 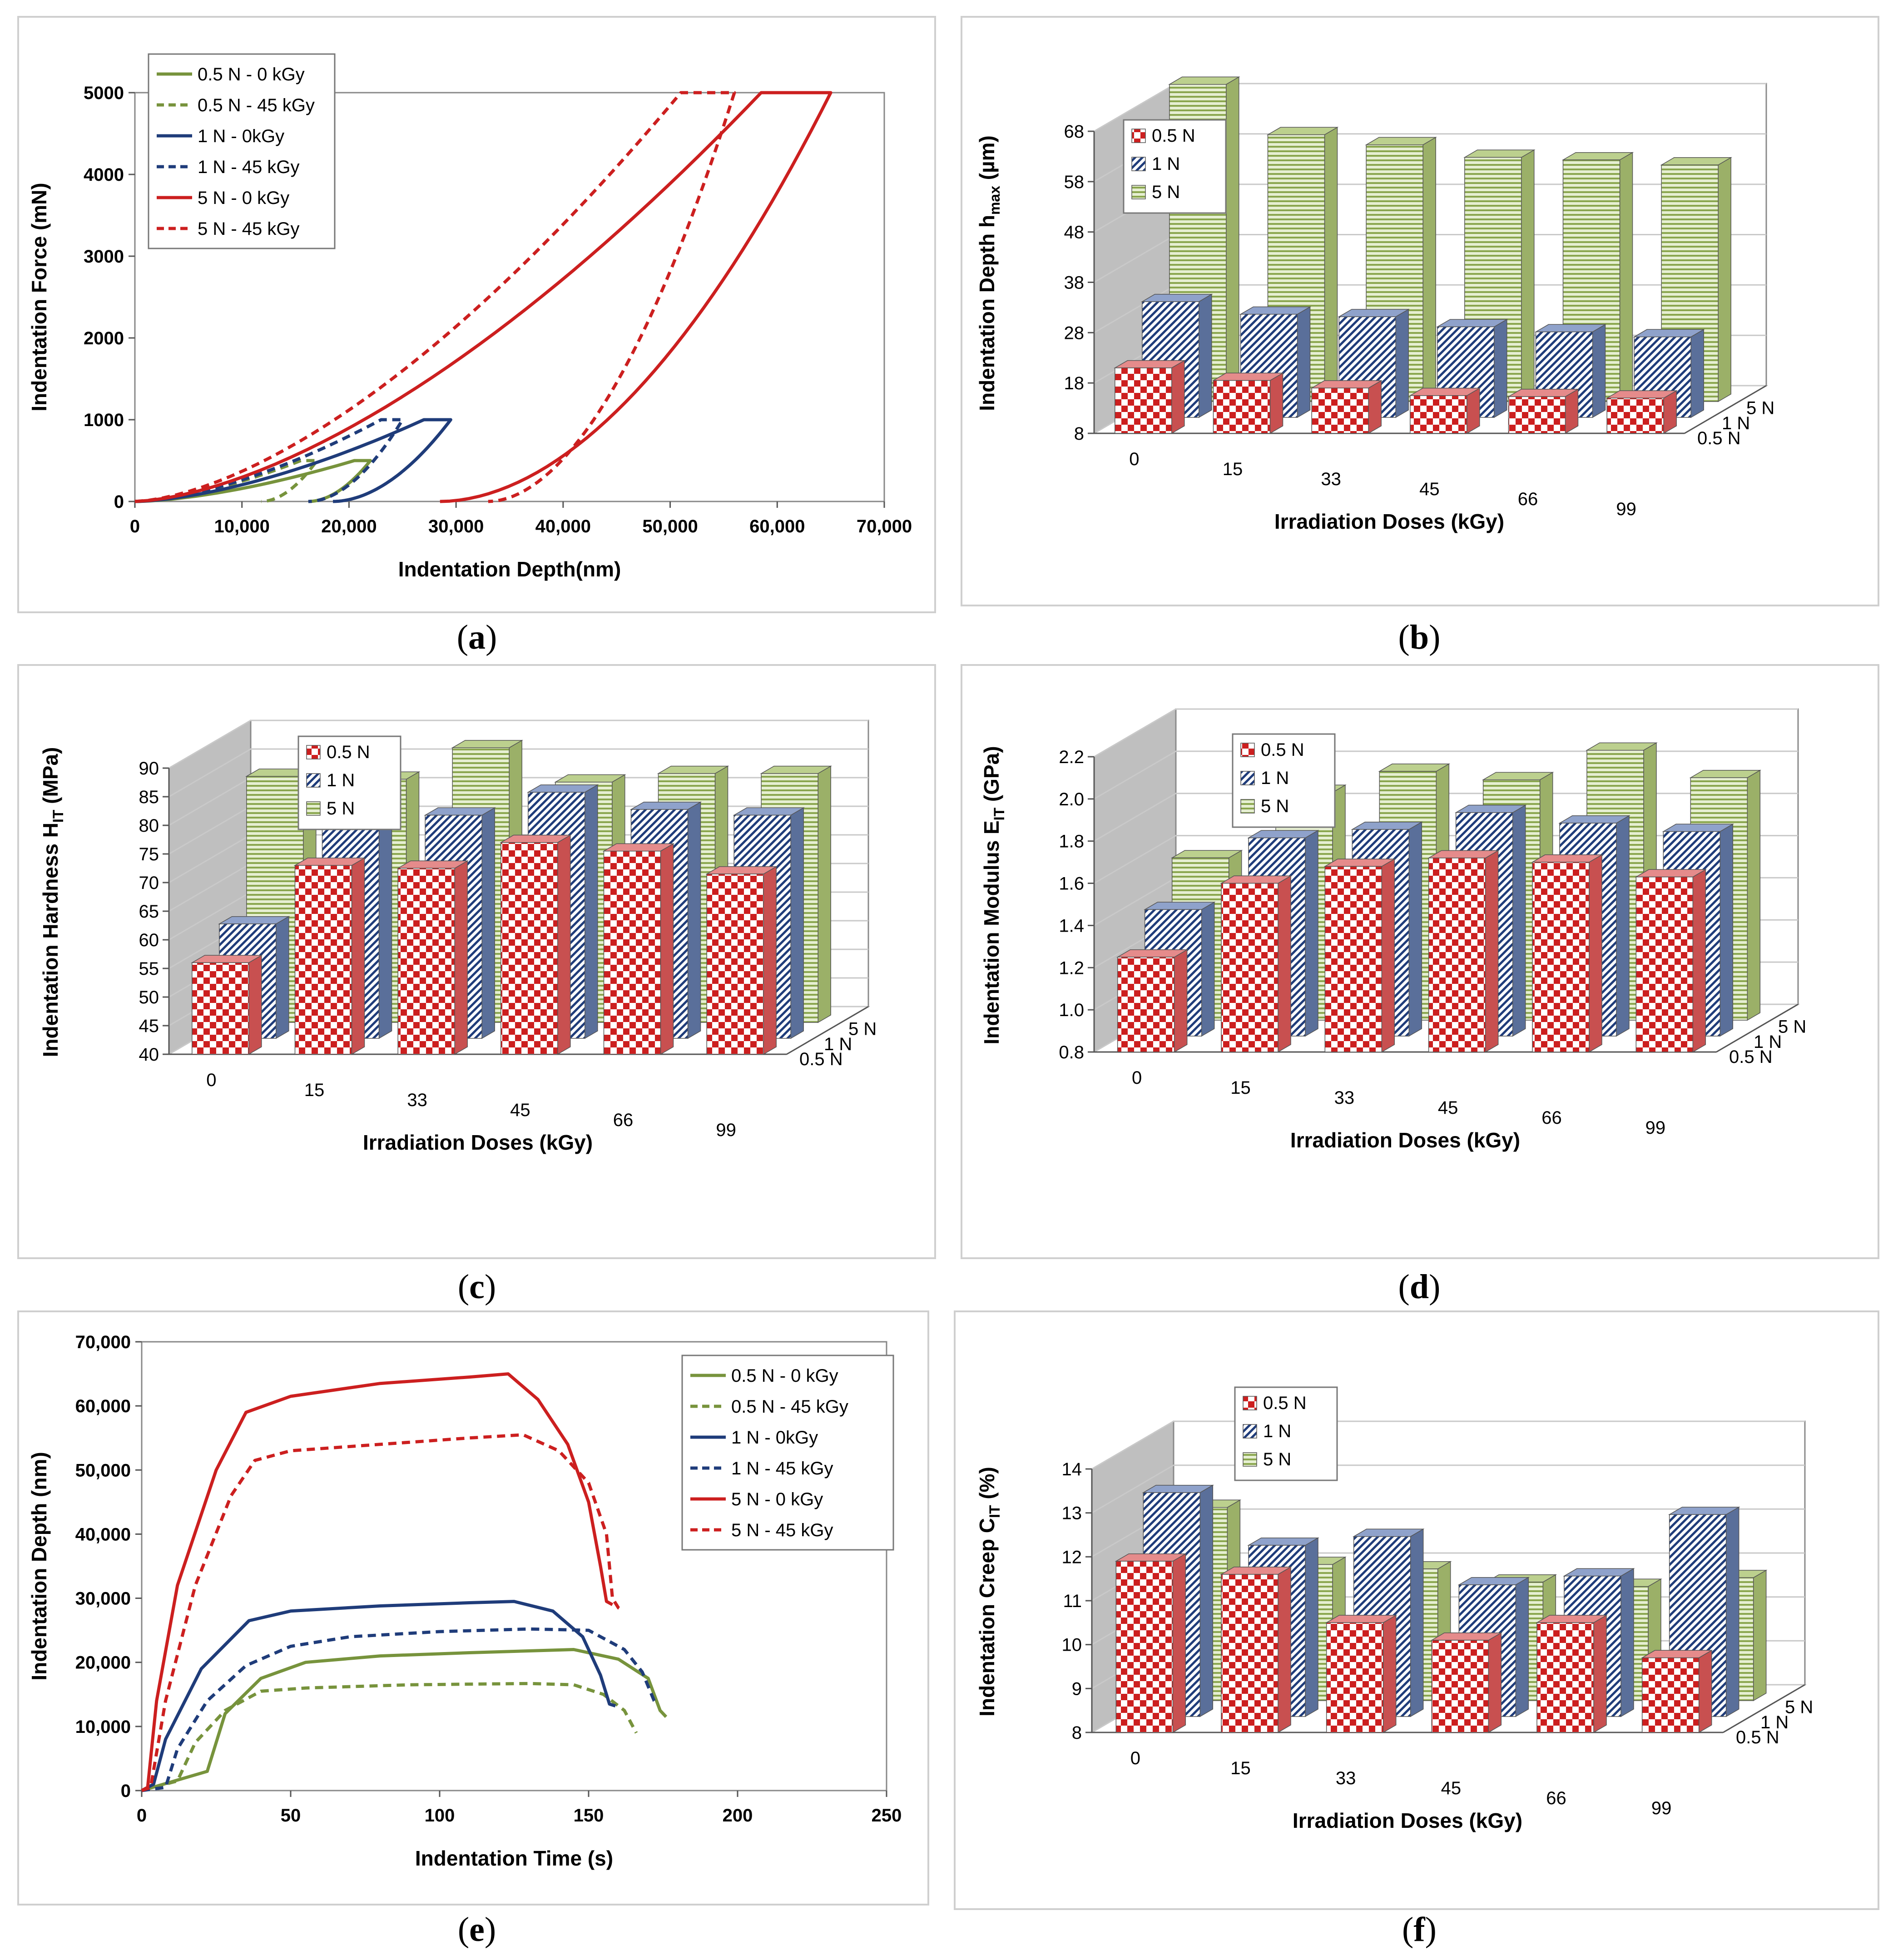 What do you see at coordinates (1451, 1788) in the screenshot?
I see `x-tick-label: 45` at bounding box center [1451, 1788].